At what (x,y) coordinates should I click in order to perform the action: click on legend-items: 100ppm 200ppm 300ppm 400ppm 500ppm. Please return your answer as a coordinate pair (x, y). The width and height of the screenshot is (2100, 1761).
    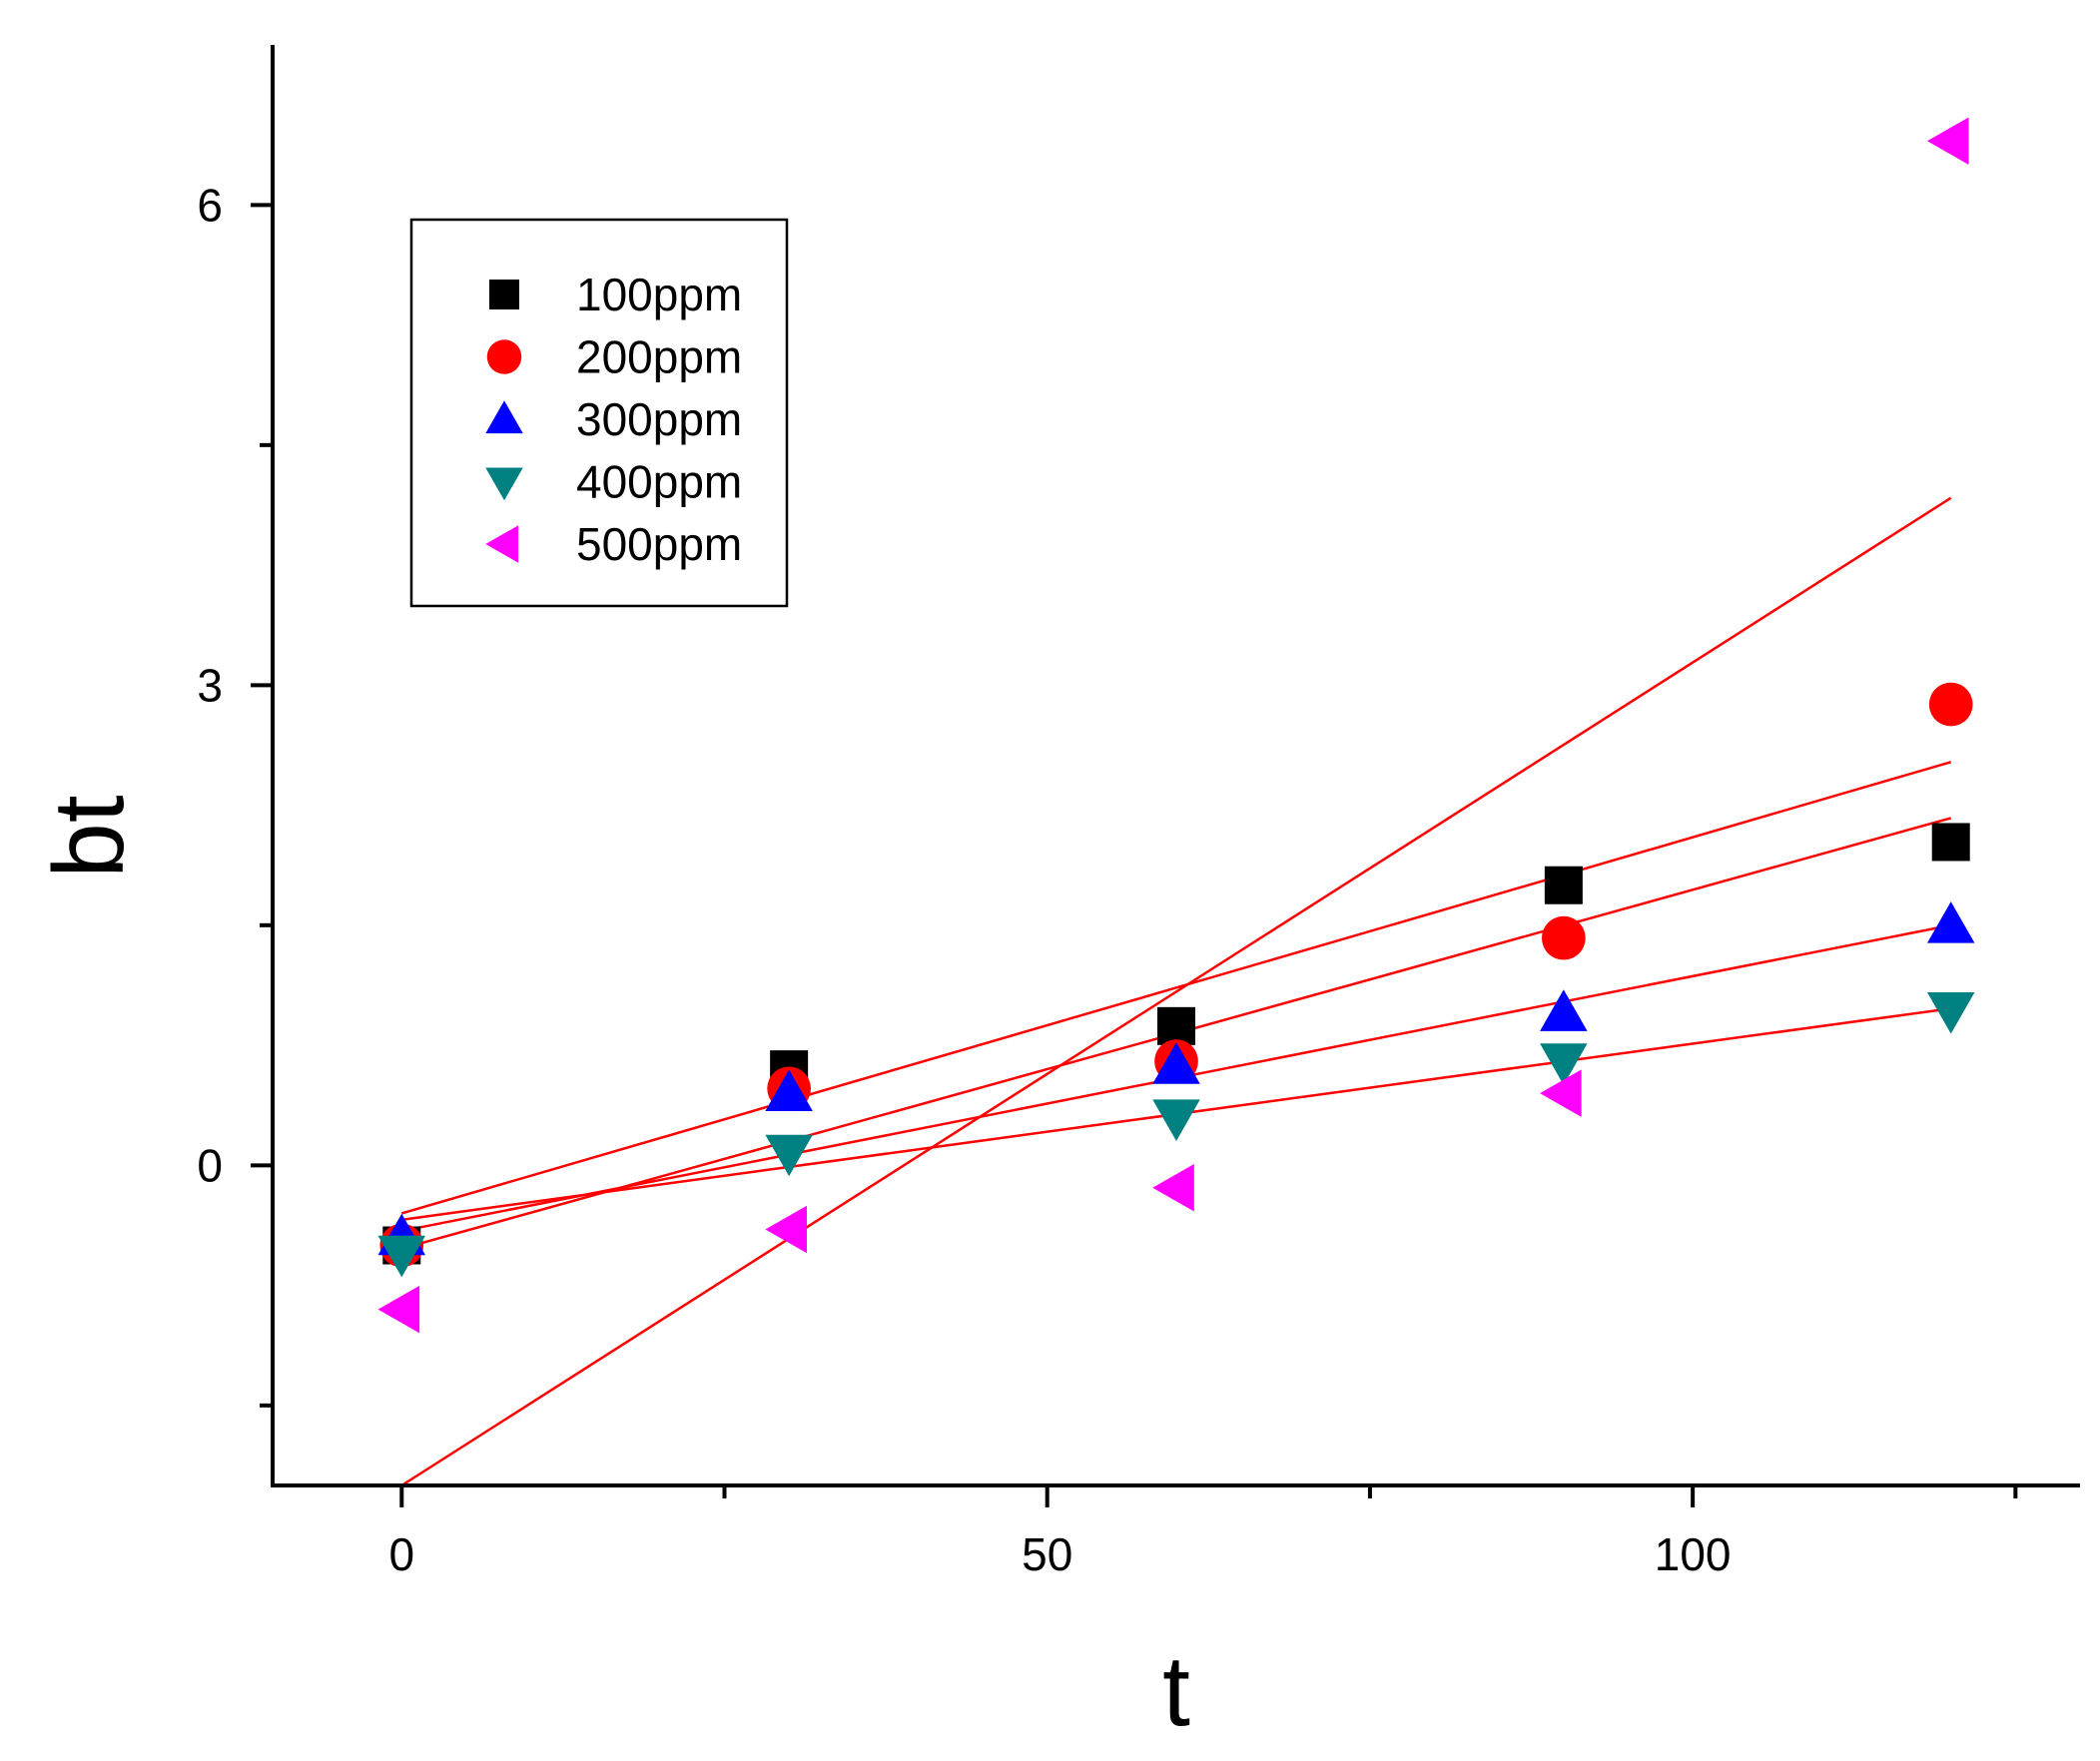
    Looking at the image, I should click on (613, 419).